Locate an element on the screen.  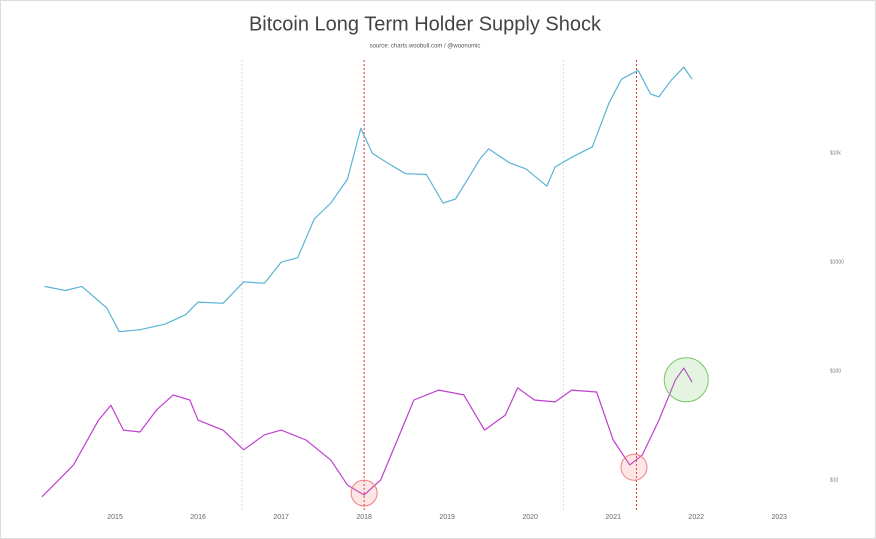
y-tick-label: $1000 is located at coordinates (837, 263).